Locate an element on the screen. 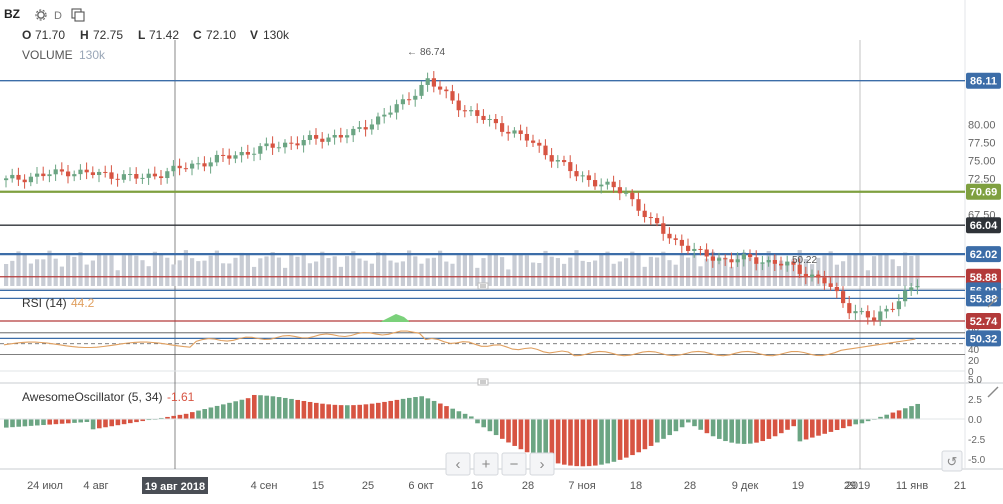  indicators-icon is located at coordinates (78, 15).